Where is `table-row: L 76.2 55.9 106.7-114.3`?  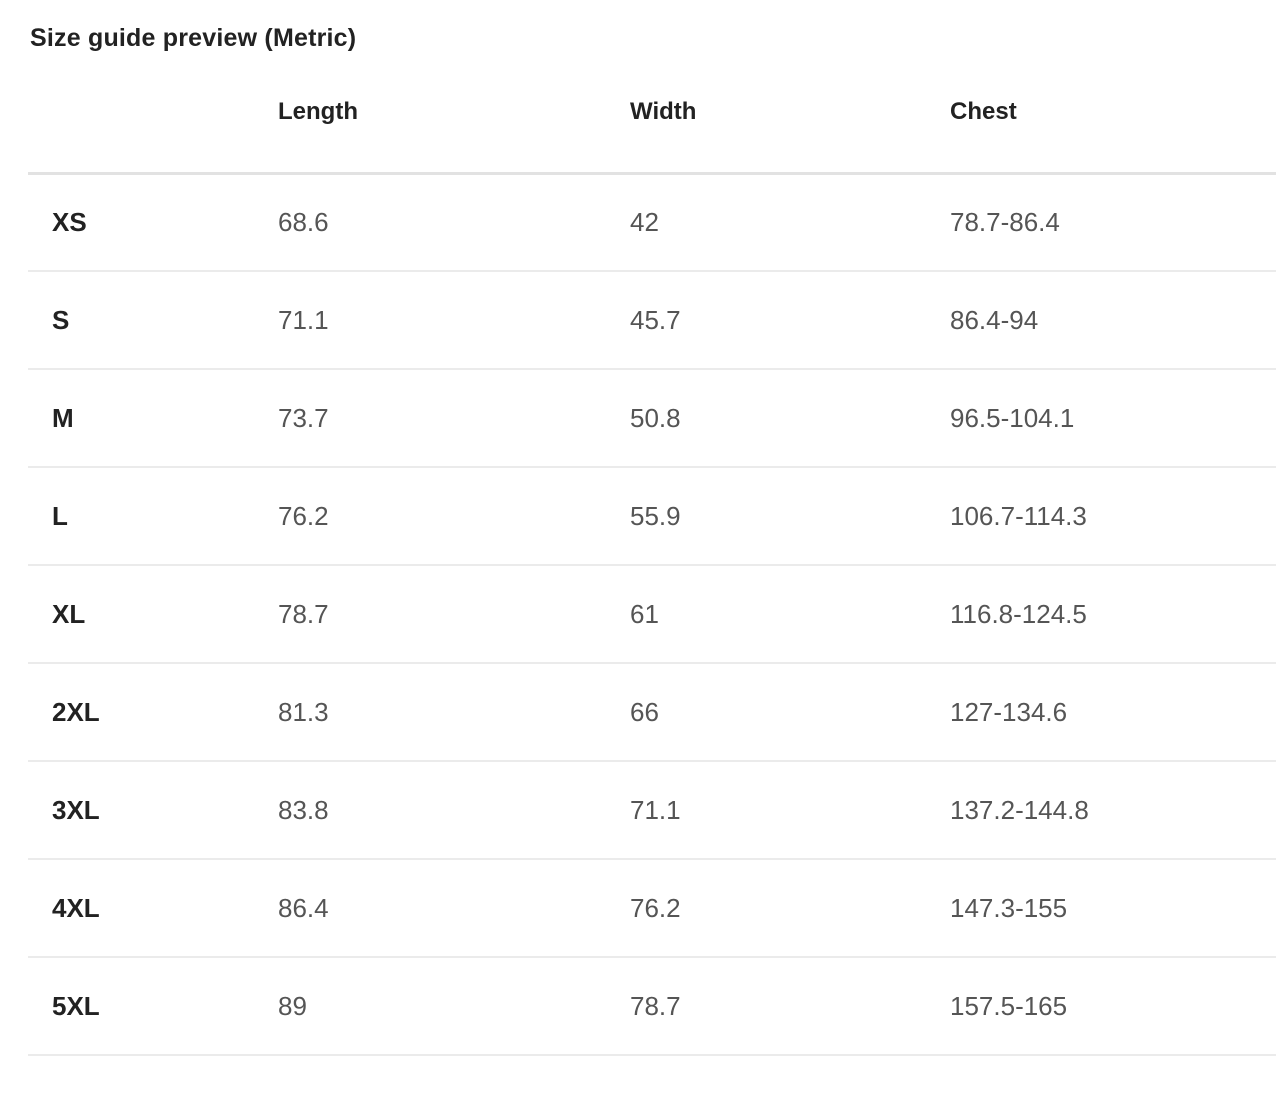
table-row: L 76.2 55.9 106.7-114.3 is located at coordinates (652, 516).